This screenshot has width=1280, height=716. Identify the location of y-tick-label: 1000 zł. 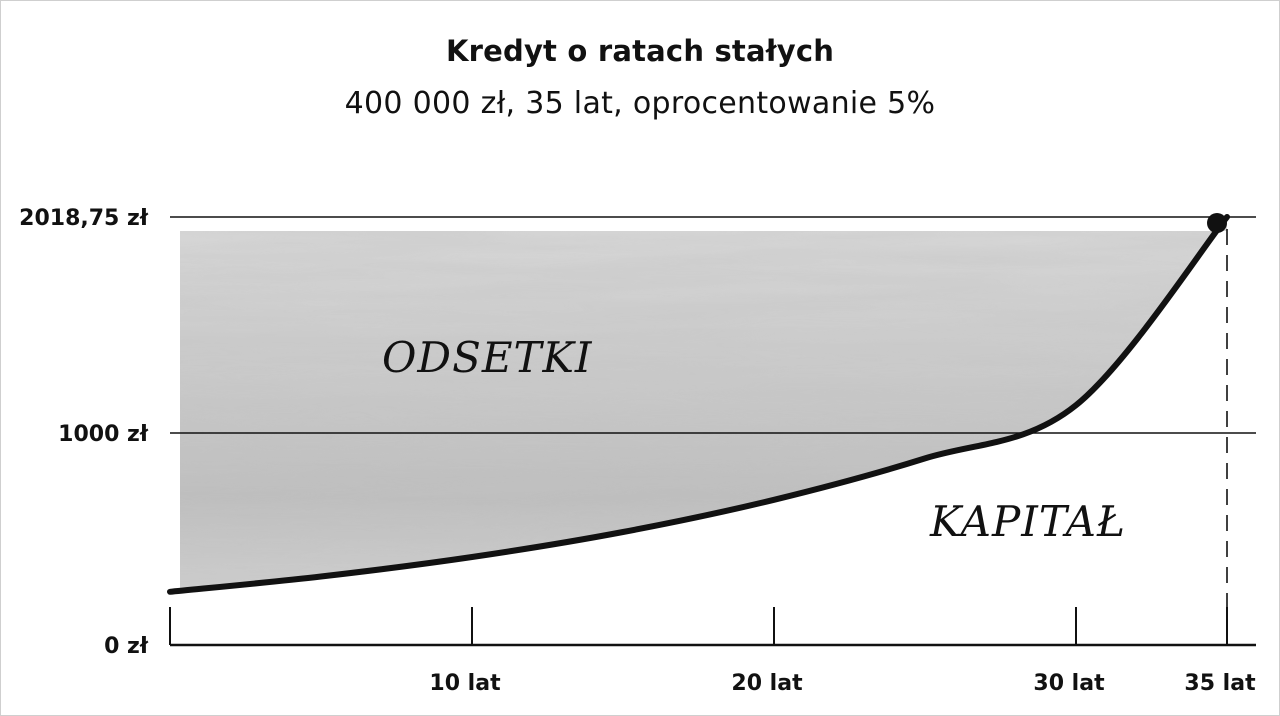
(103, 434).